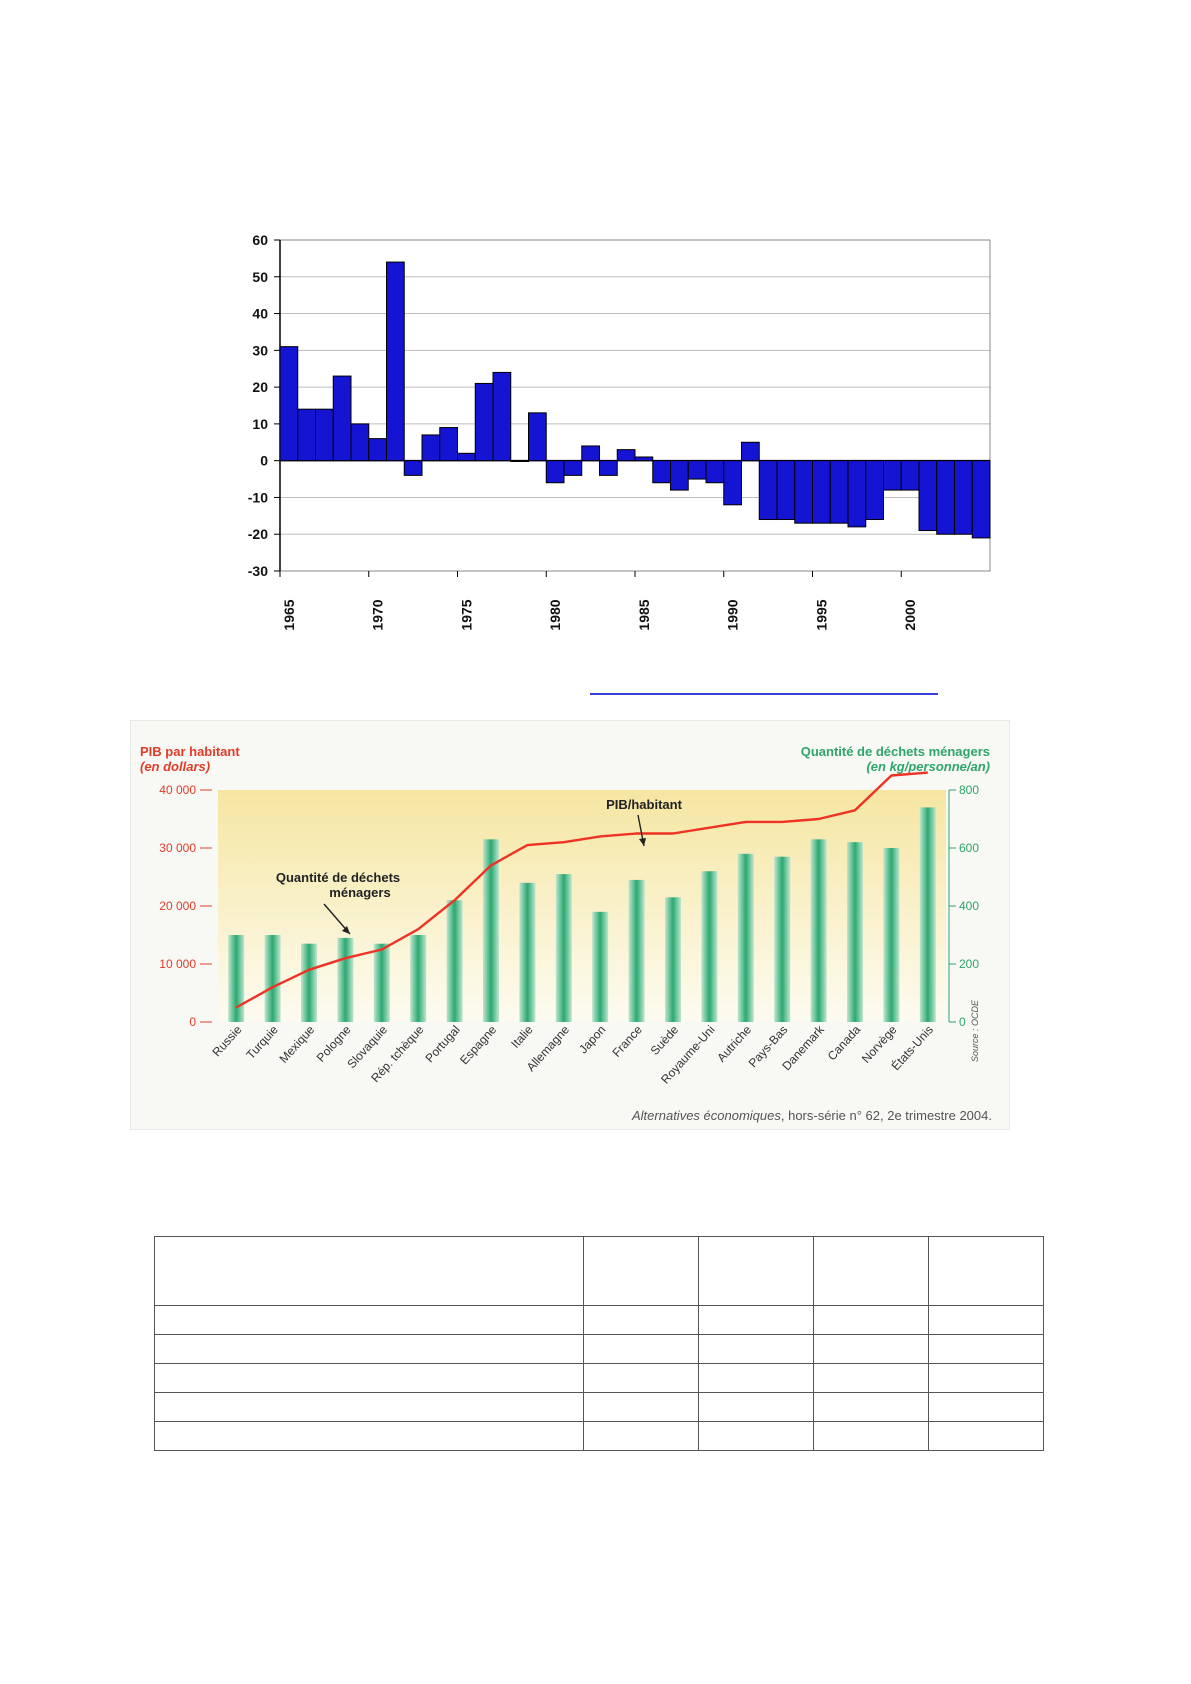 This screenshot has width=1191, height=1684. Describe the element at coordinates (555, 614) in the screenshot. I see `x-tick-label: 1980` at that location.